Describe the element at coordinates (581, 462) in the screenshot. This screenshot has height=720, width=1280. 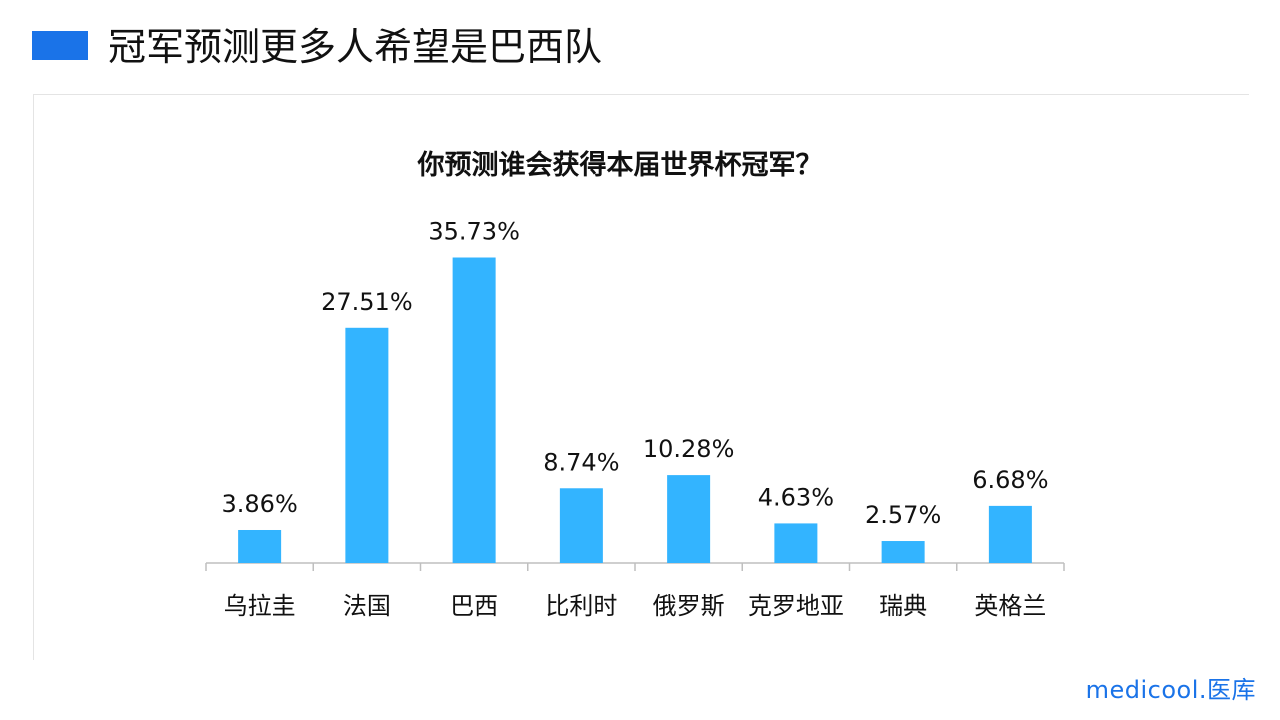
I see `value-label: 8.74%` at that location.